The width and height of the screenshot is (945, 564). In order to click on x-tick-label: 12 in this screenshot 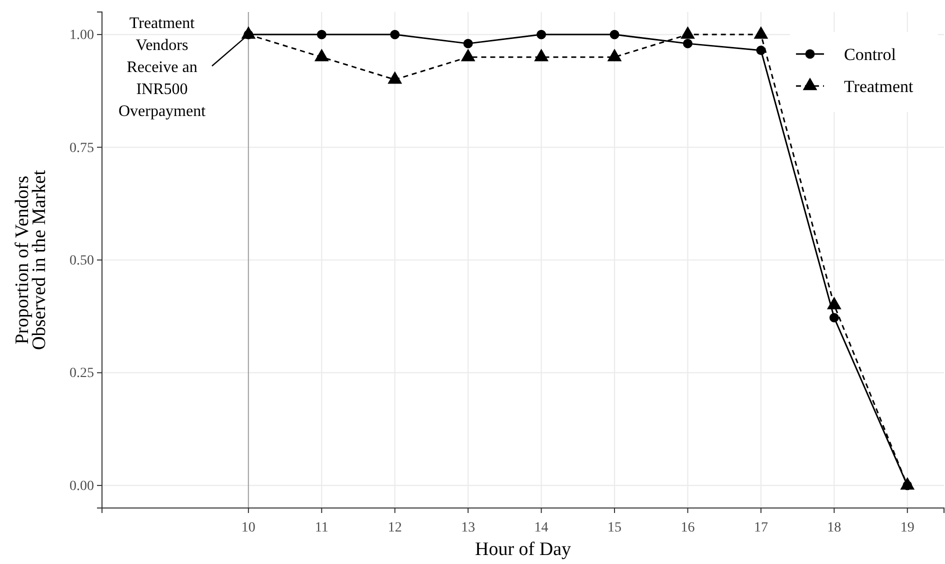, I will do `click(395, 528)`.